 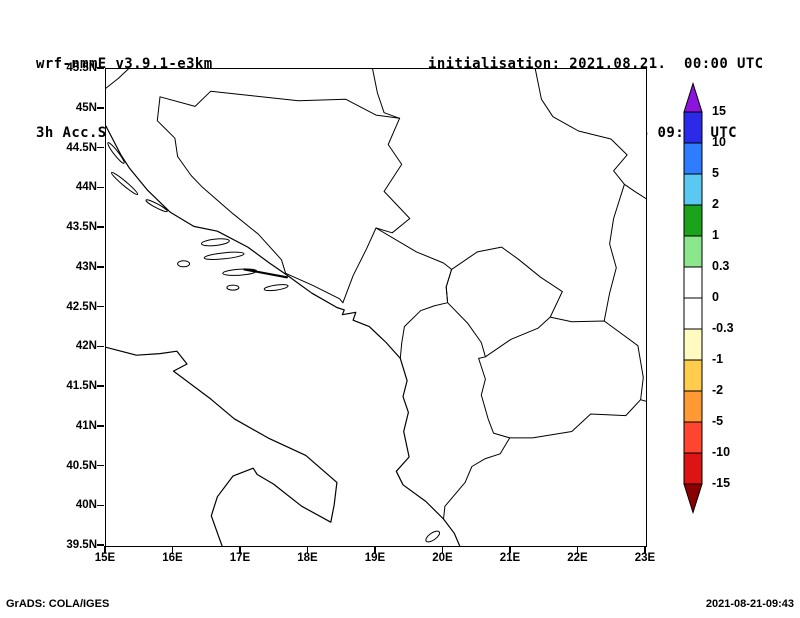 What do you see at coordinates (590, 195) in the screenshot?
I see `border-serbia-romania-bulgaria` at bounding box center [590, 195].